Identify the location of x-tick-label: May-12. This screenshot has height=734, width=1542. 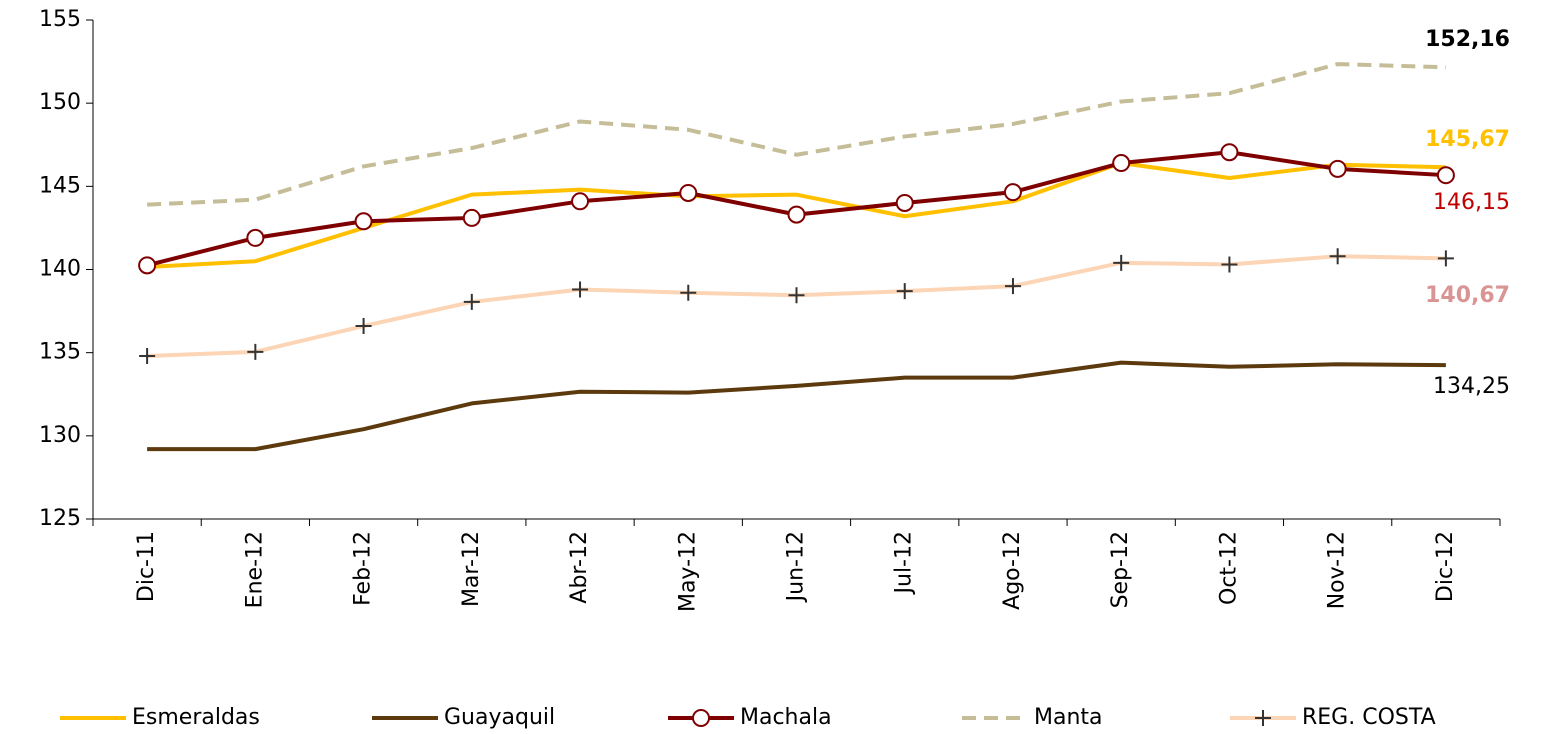
(687, 571).